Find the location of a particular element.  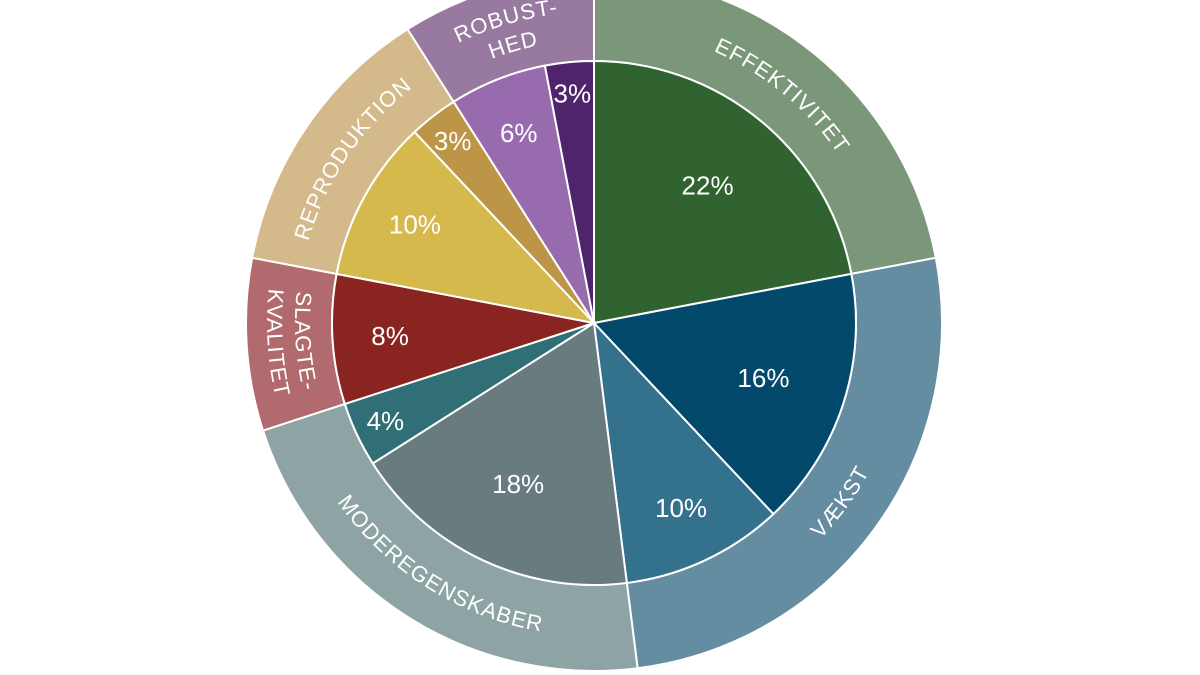

slice-percent-label: 8% is located at coordinates (390, 336).